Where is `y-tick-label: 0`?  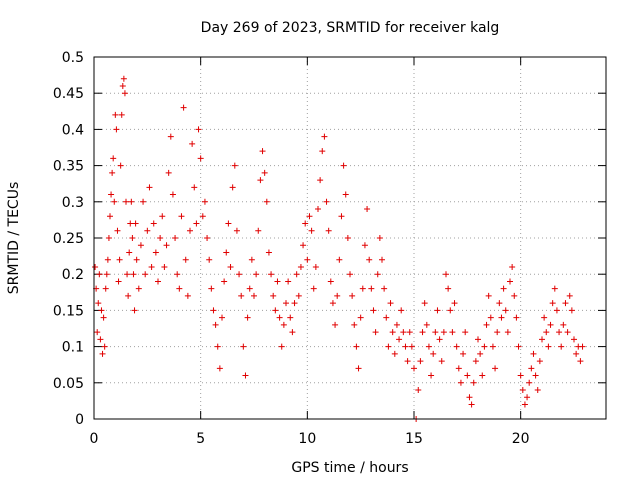 y-tick-label: 0 is located at coordinates (79, 420).